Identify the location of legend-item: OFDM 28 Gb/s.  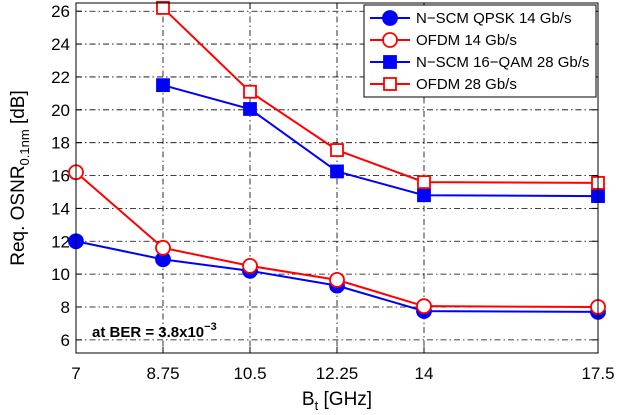
(443, 84).